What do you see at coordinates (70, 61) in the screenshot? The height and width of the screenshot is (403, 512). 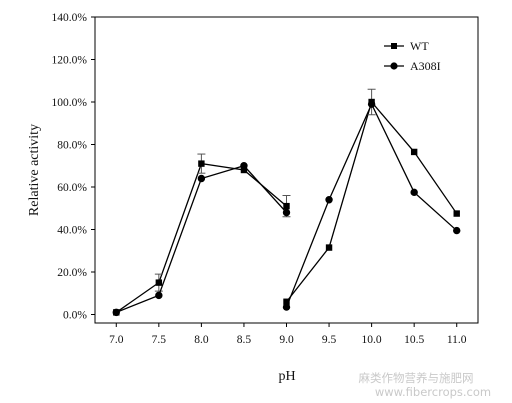 I see `y-tick-label: 120.0%` at bounding box center [70, 61].